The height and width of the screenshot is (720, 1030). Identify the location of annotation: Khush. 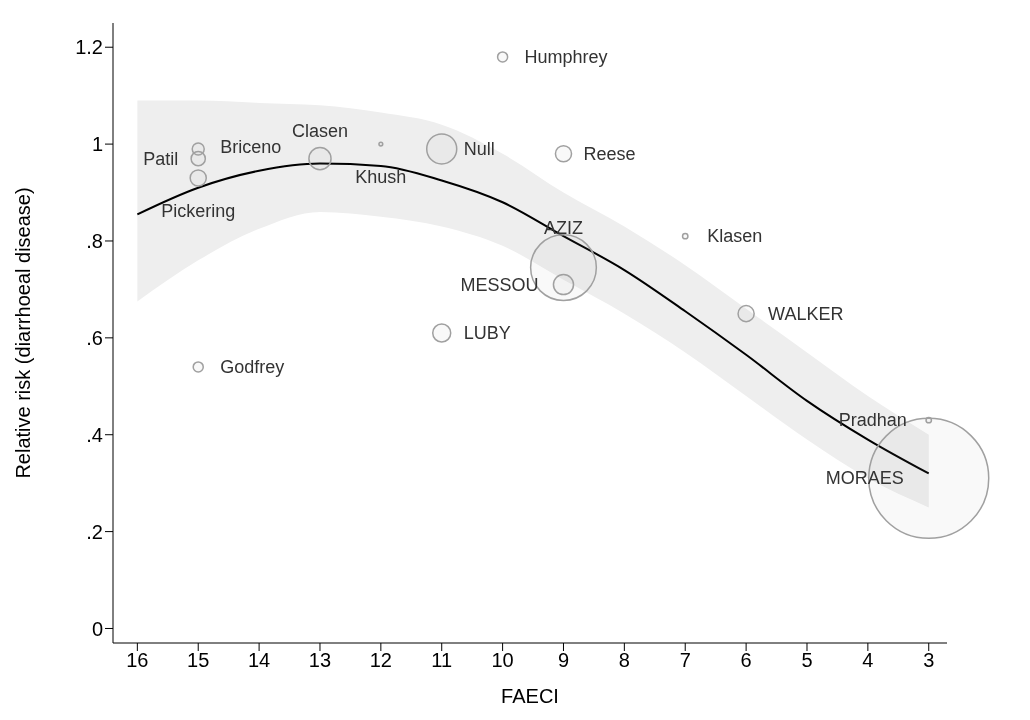
(381, 177).